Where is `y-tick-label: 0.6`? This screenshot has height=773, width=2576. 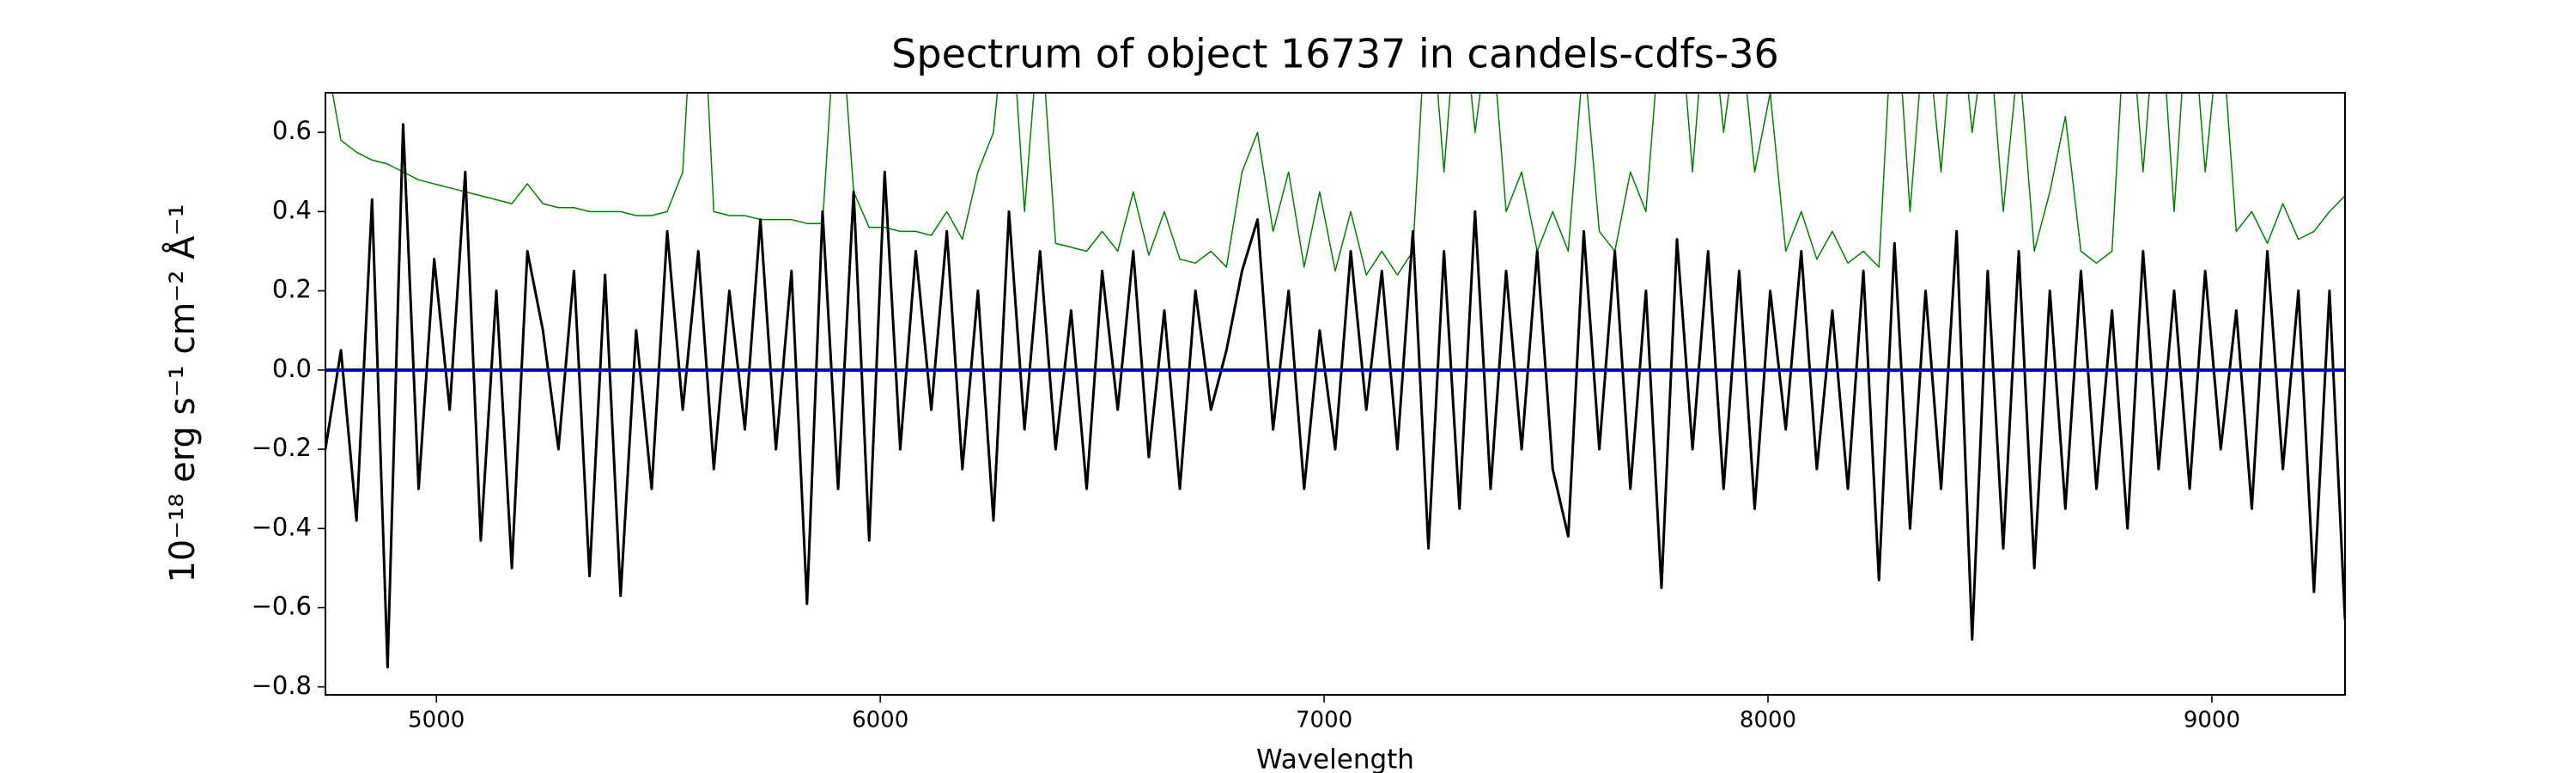
y-tick-label: 0.6 is located at coordinates (292, 130).